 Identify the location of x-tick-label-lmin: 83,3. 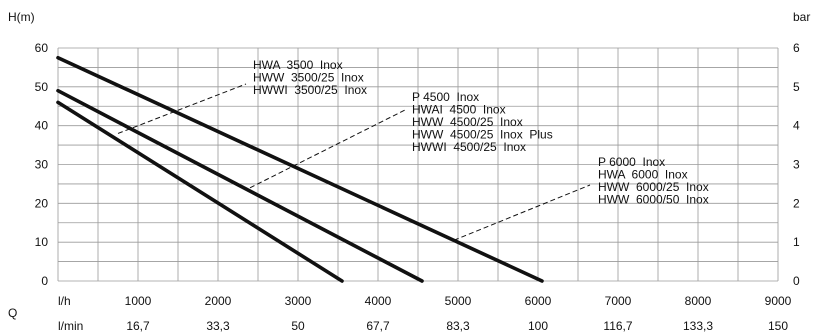
(458, 326).